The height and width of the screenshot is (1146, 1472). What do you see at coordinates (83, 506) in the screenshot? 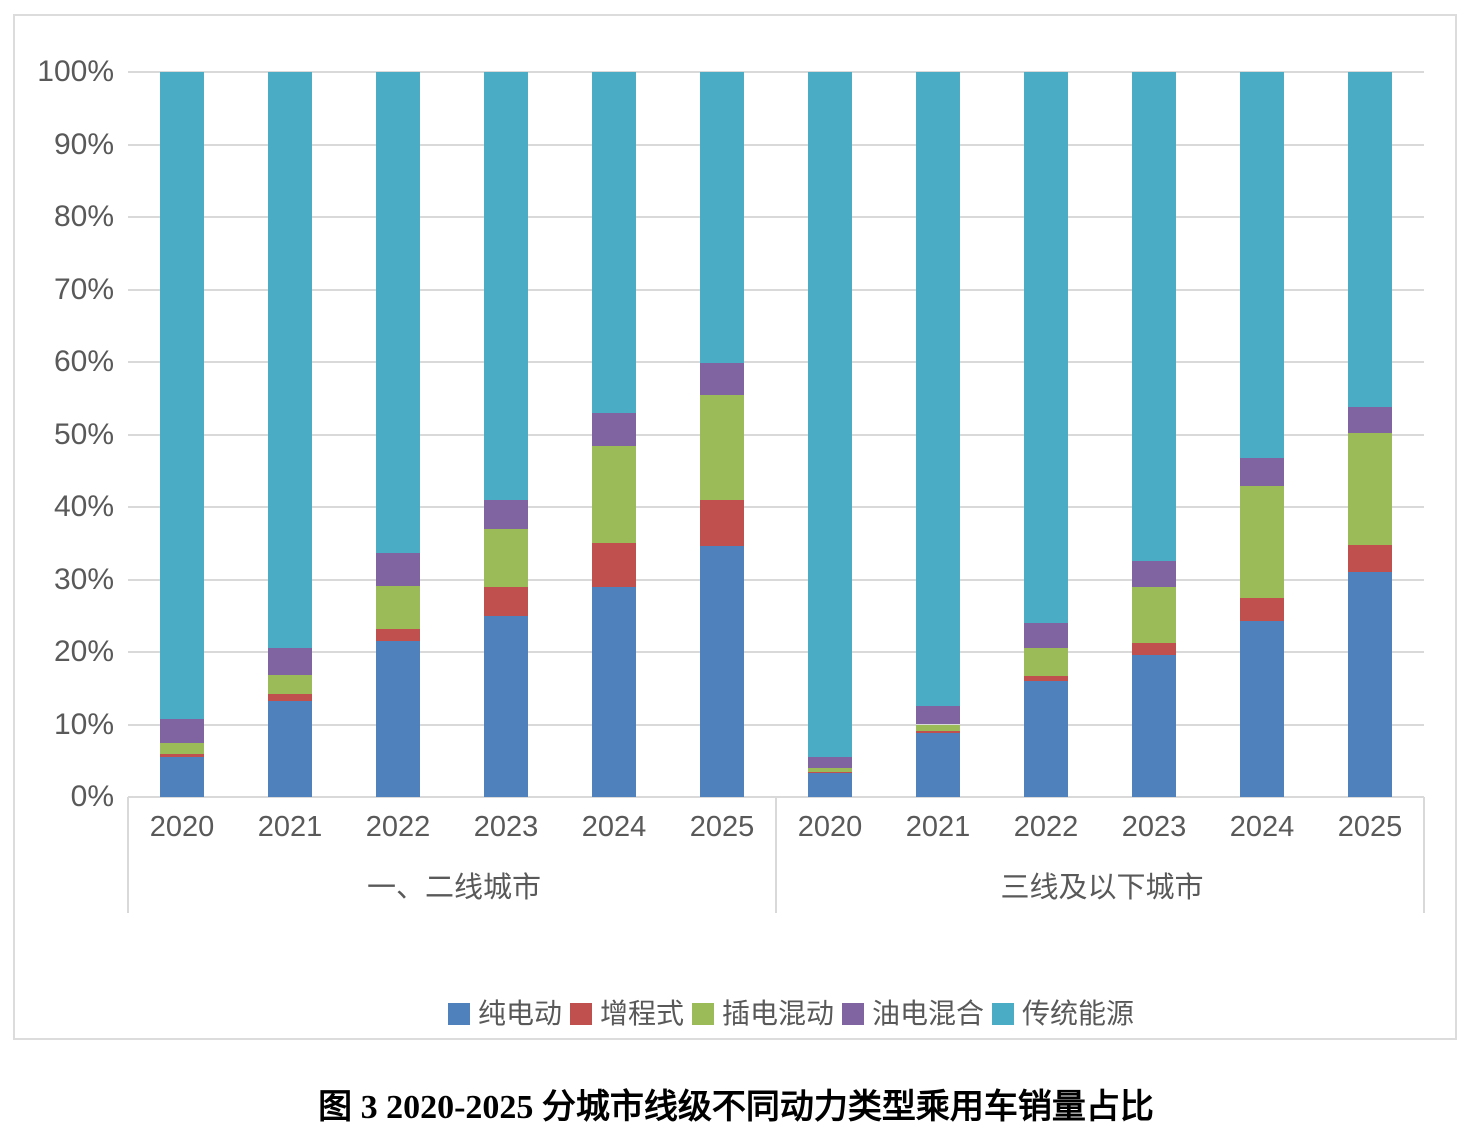
I see `y-axis-label-40%: 40%` at bounding box center [83, 506].